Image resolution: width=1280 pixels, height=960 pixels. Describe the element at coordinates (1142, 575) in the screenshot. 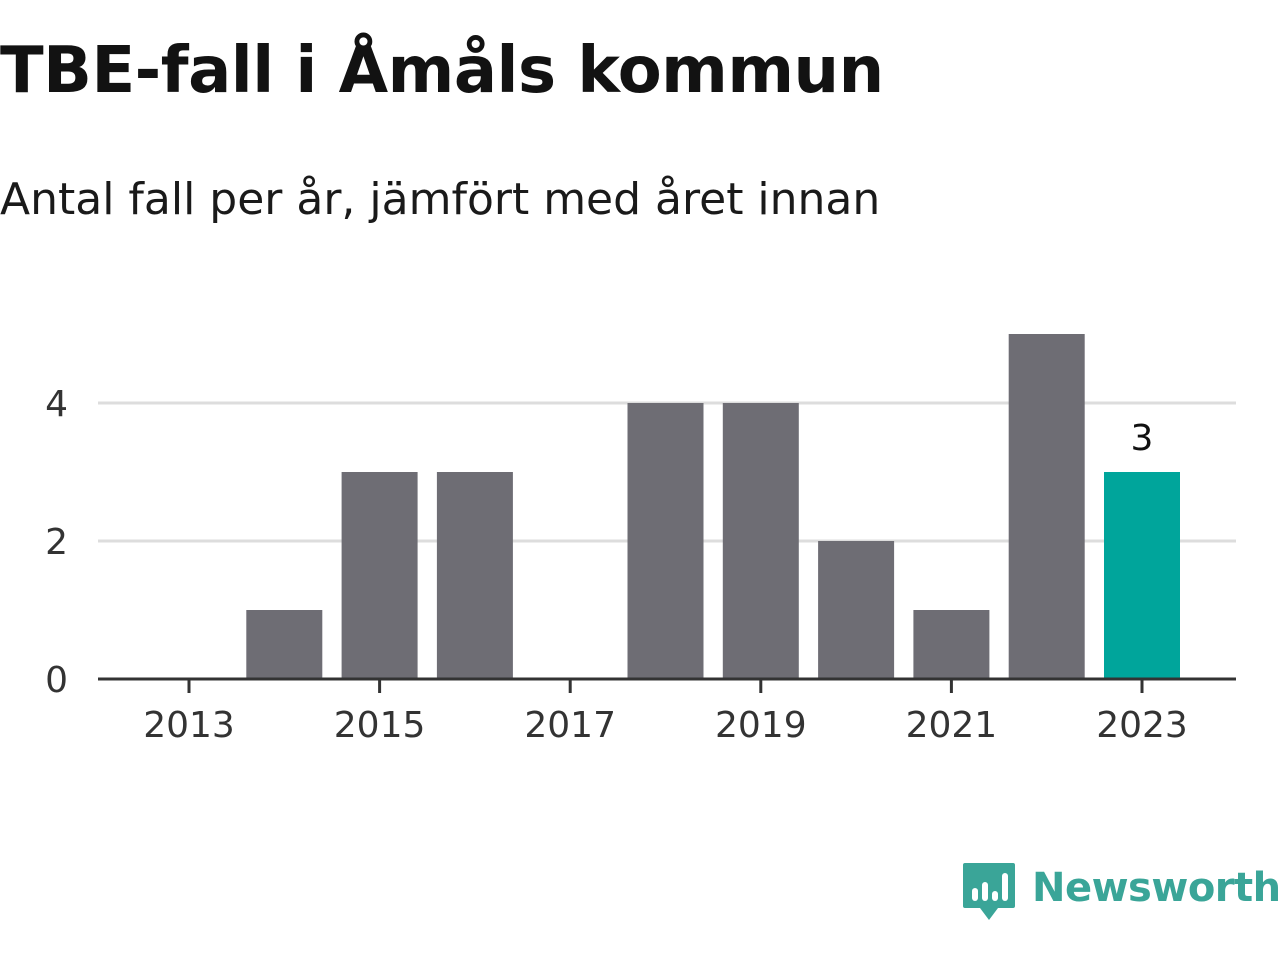

I see `bar-2023` at that location.